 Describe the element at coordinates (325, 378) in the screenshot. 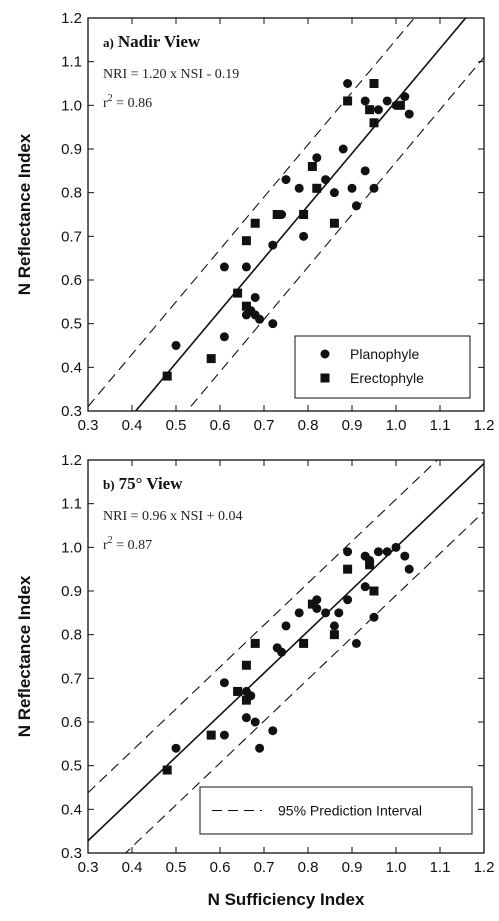

I see `legend-square-icon` at that location.